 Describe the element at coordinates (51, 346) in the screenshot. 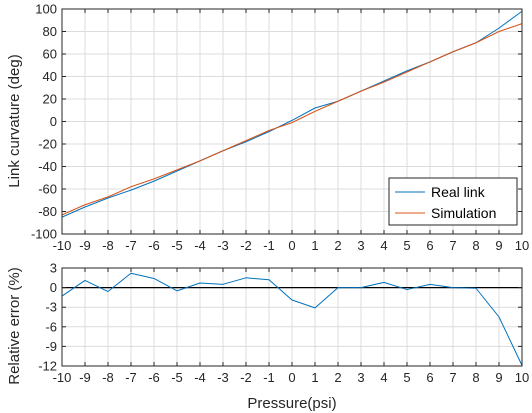

I see `y-tick-label: -9` at that location.